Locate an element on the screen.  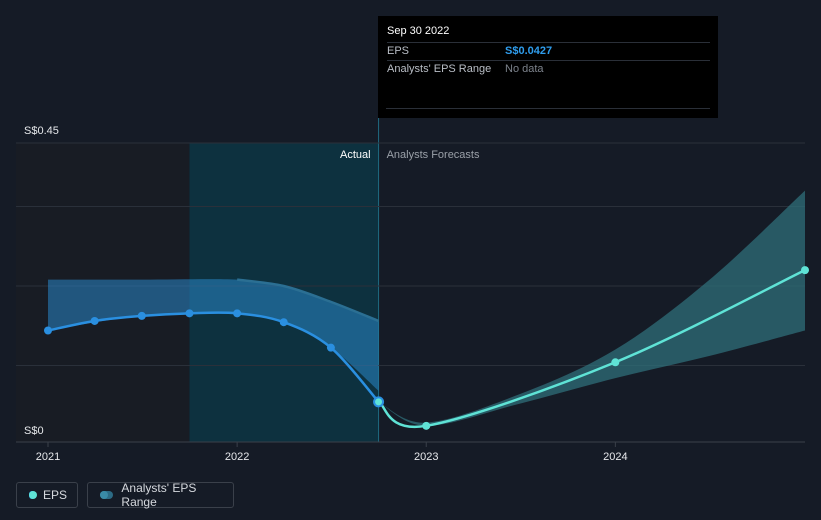
tooltip-divider is located at coordinates (548, 108).